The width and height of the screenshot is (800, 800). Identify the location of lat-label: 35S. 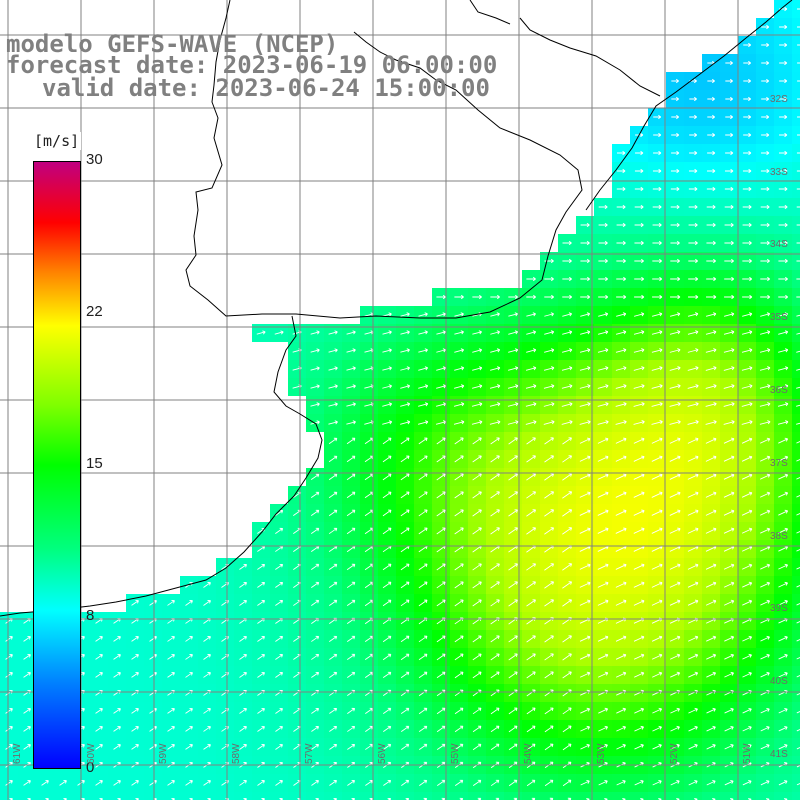
(779, 317).